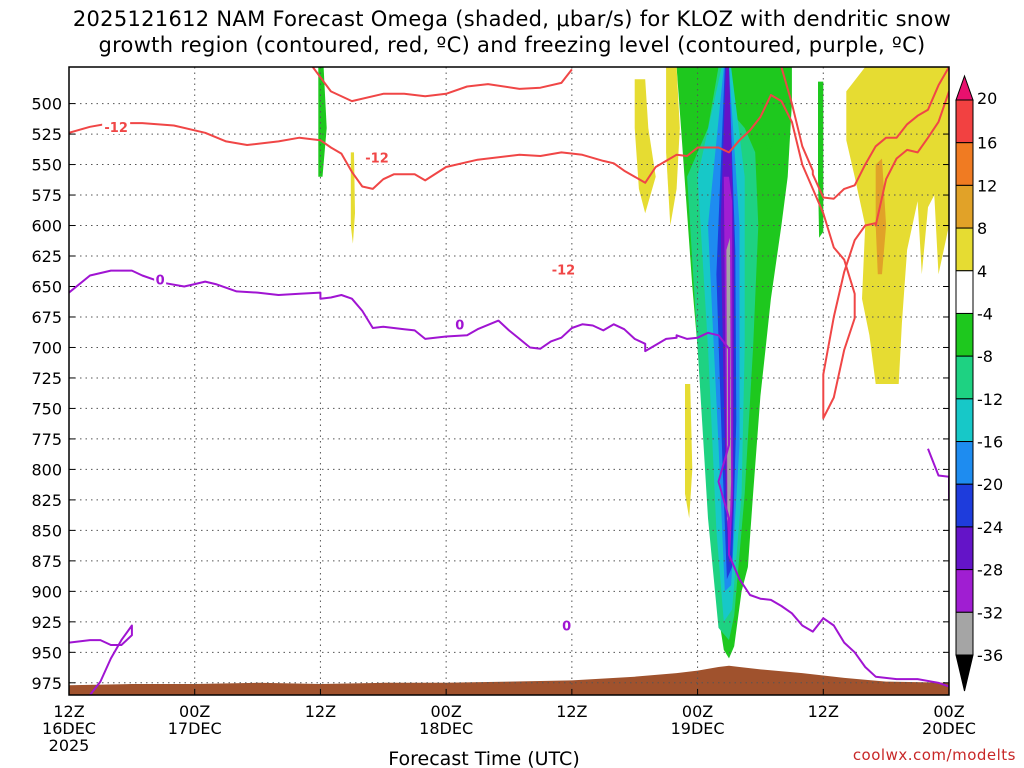 The image size is (1024, 768). I want to click on contour-label-5: 0, so click(566, 627).